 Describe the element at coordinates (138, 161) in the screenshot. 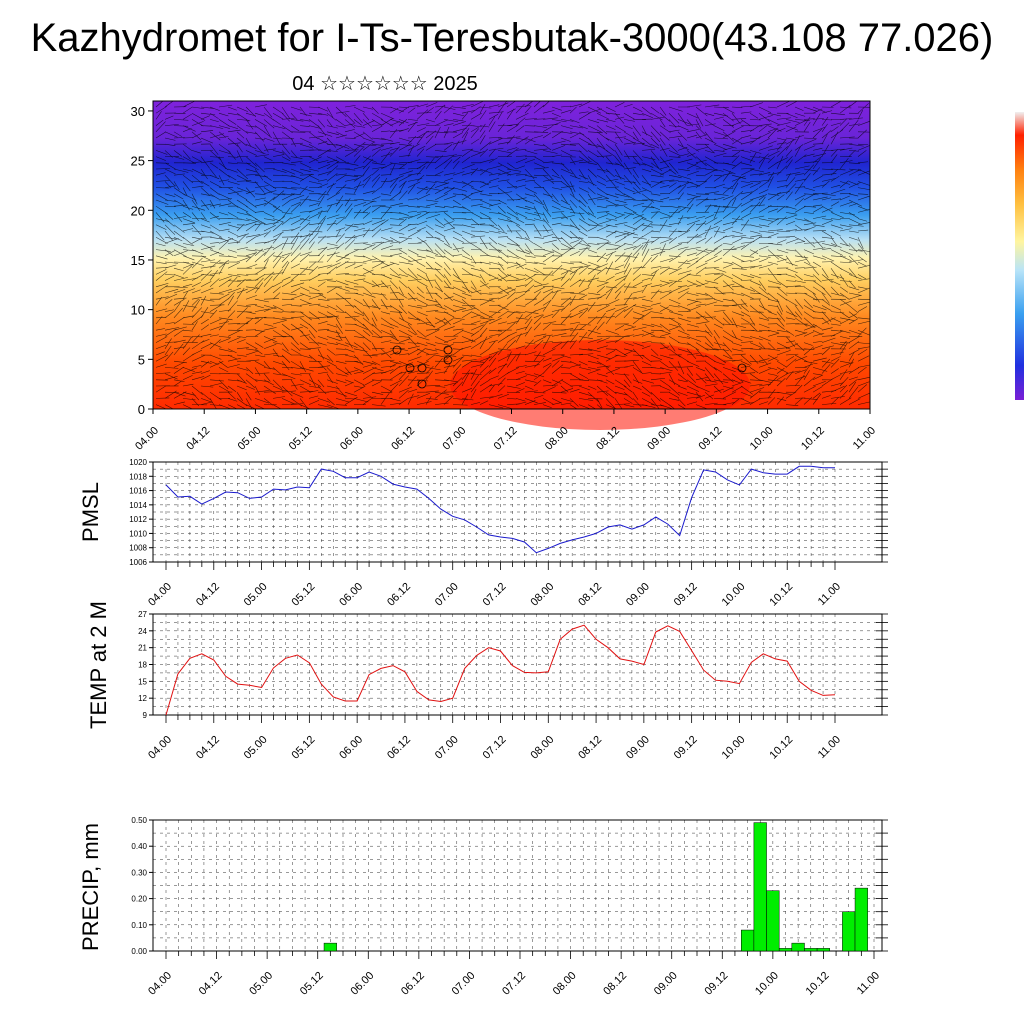

I see `y-tick-label: 25` at that location.